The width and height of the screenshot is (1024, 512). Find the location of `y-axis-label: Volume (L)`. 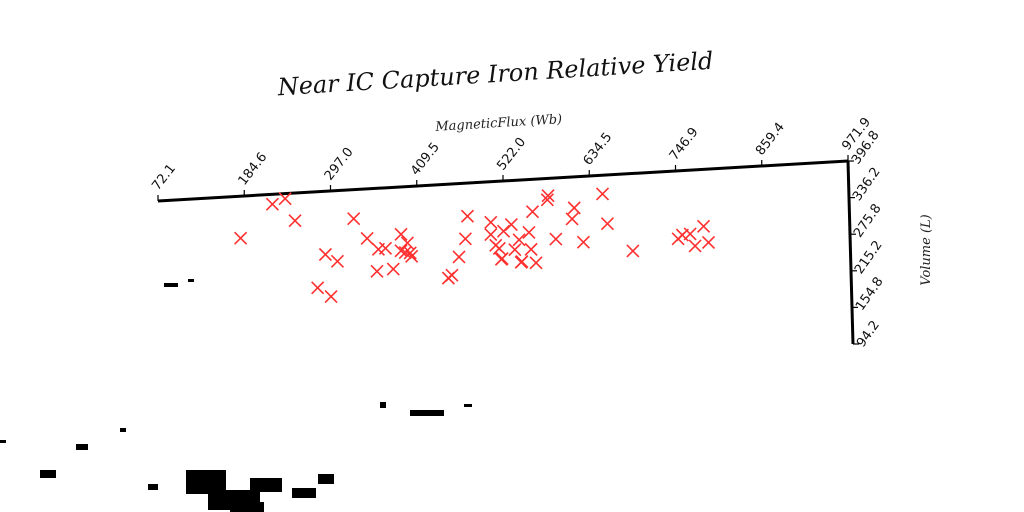

y-axis-label: Volume (L) is located at coordinates (926, 249).